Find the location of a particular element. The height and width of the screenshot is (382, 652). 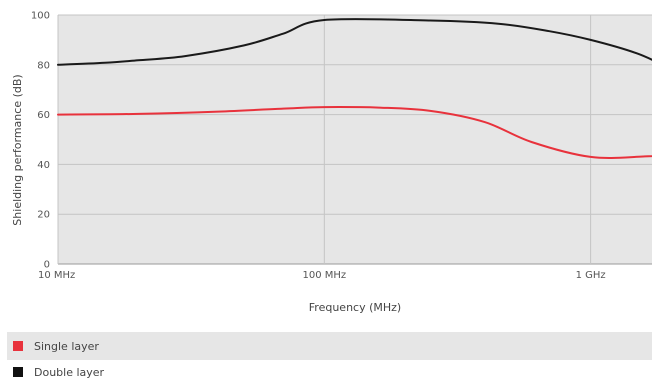

legend-item-double-layer: Double layer is located at coordinates (329, 372).